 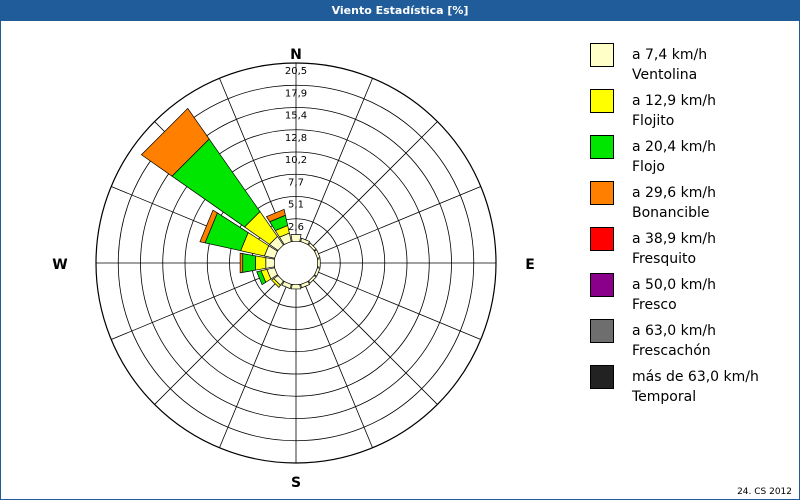 I want to click on legend-label: a 38,9 km/h Fresquito, so click(x=674, y=249).